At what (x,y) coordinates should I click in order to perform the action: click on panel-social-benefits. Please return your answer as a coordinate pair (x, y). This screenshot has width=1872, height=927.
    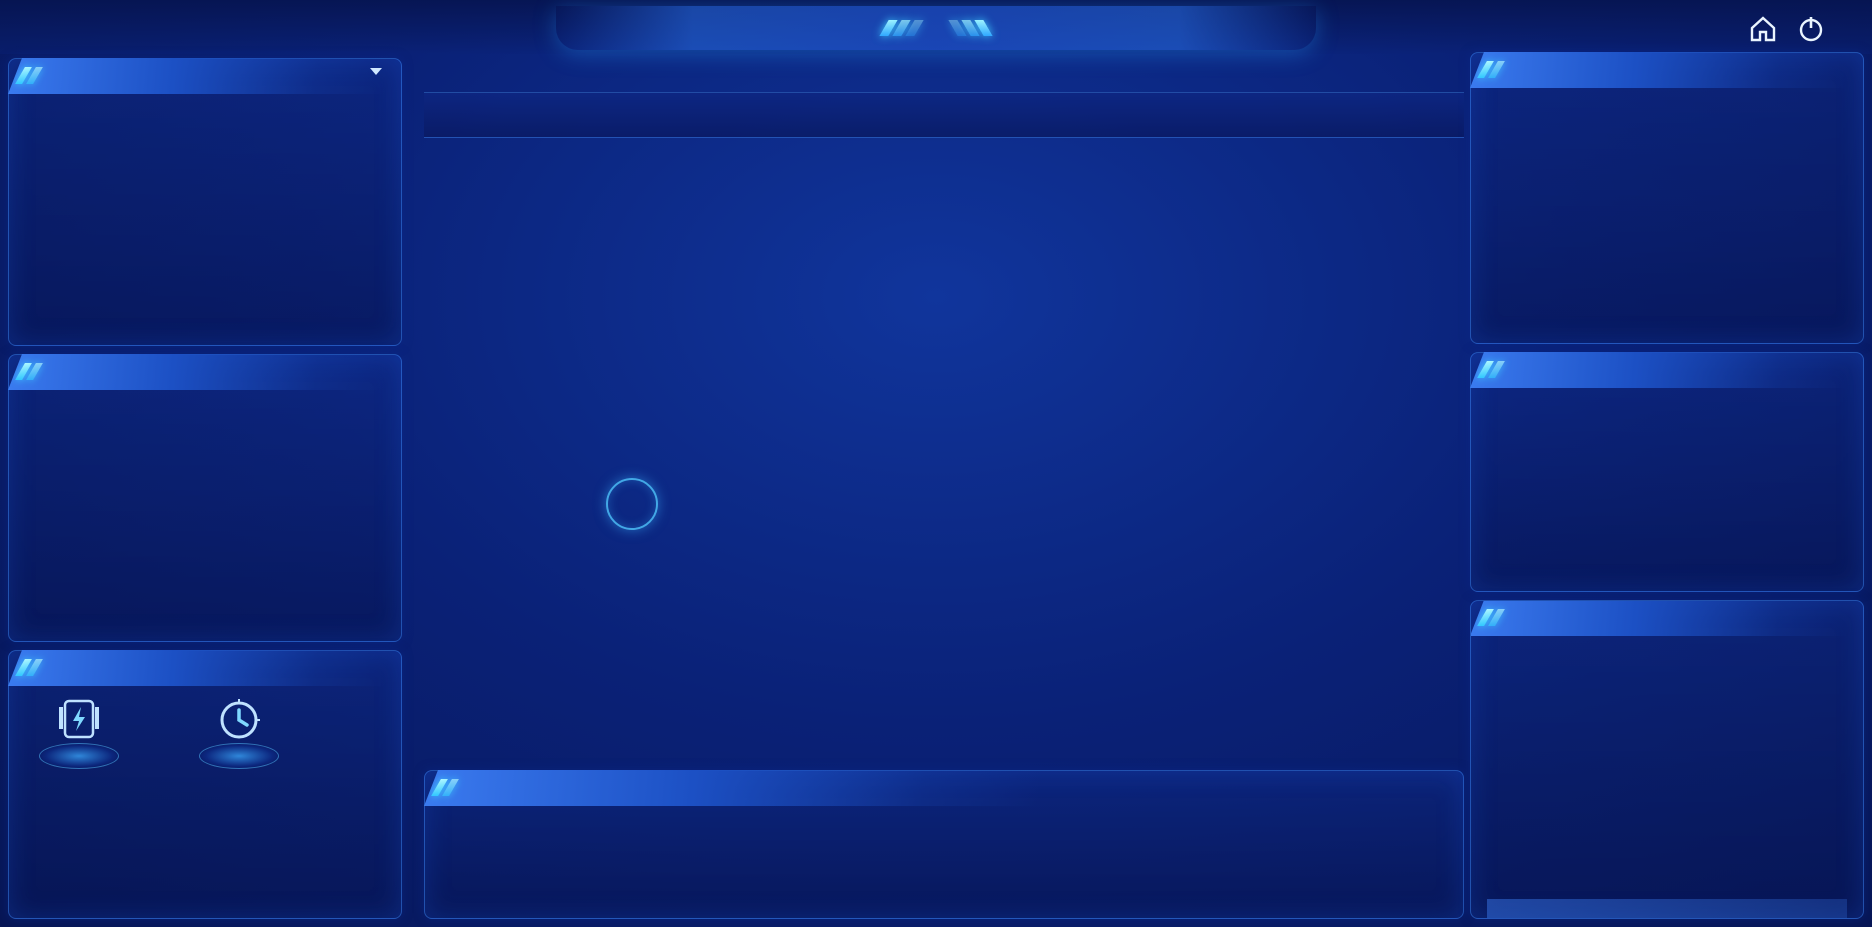
    Looking at the image, I should click on (205, 784).